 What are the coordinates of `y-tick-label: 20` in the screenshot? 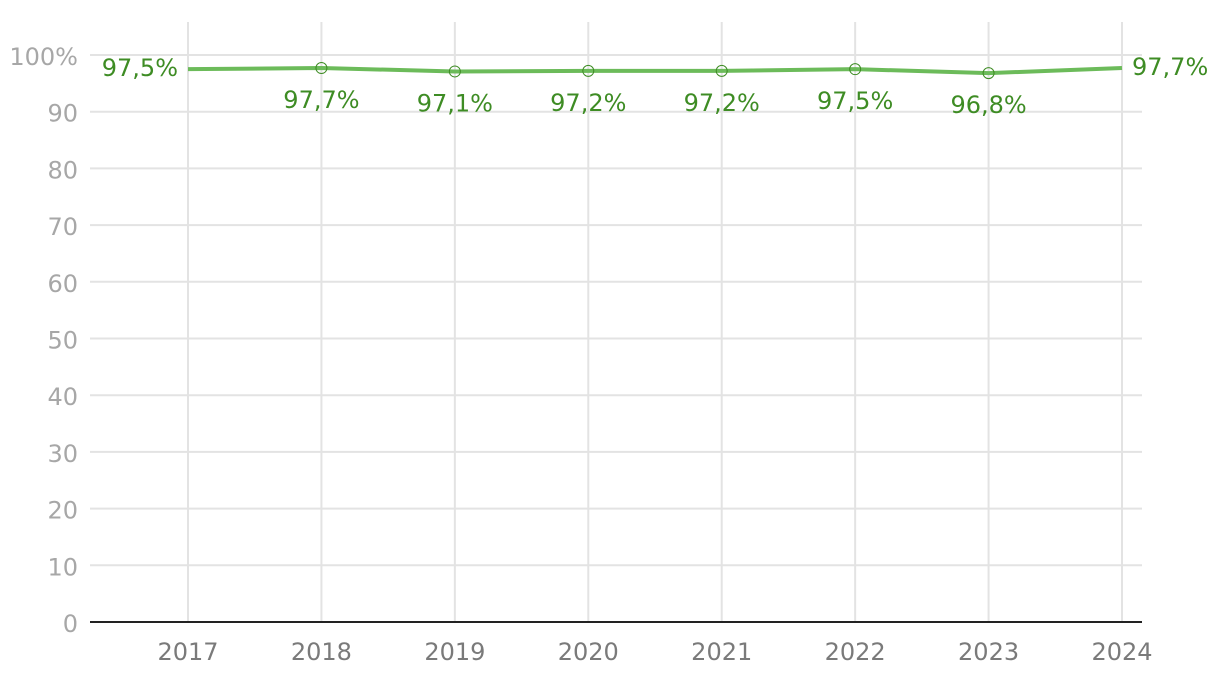 It's located at (62, 511).